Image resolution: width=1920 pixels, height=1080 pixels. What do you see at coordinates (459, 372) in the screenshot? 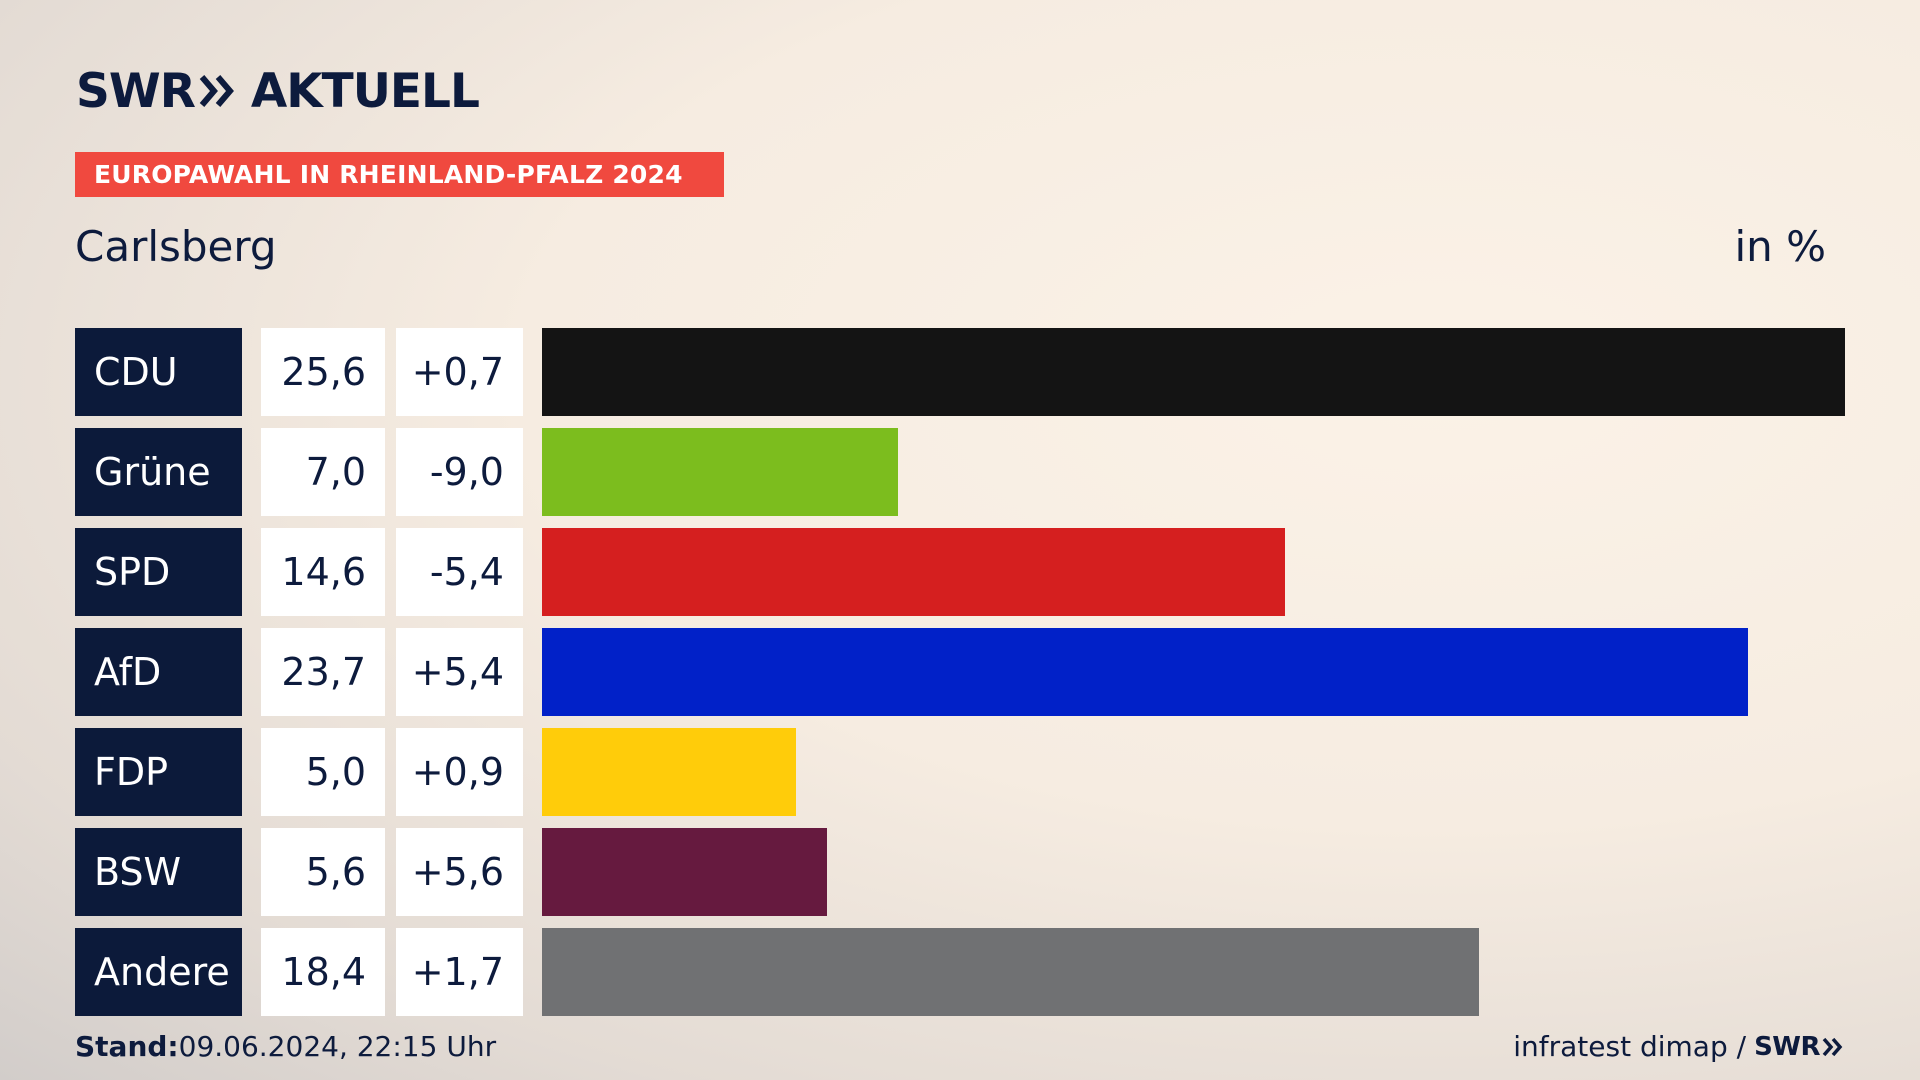
I see `change-value: +0,7` at bounding box center [459, 372].